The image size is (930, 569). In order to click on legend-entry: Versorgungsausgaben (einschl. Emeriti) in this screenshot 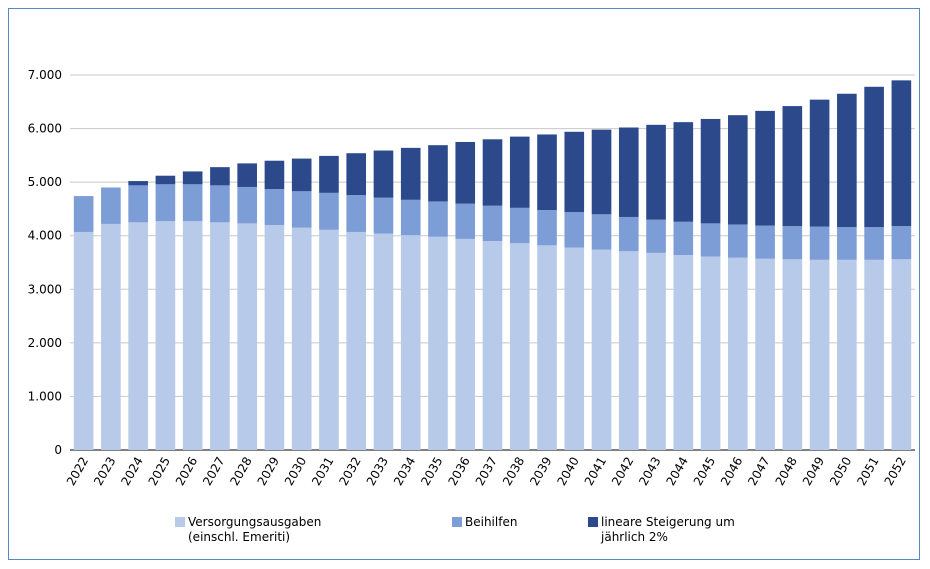, I will do `click(250, 530)`.